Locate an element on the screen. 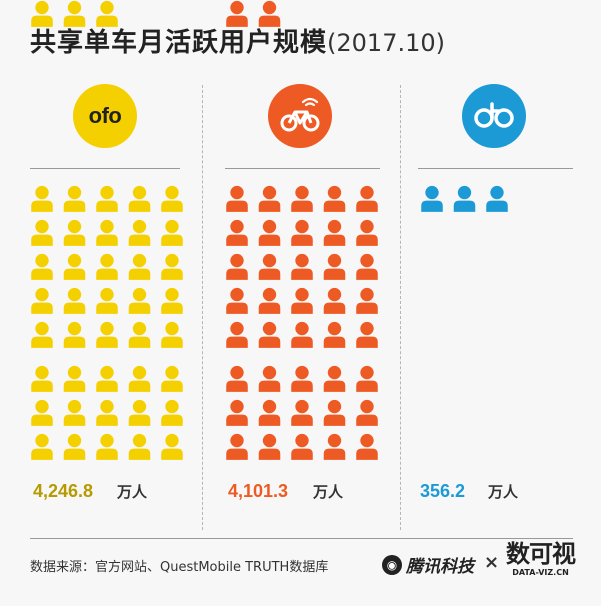  tencent-tech-label: 腾讯科技 is located at coordinates (440, 567).